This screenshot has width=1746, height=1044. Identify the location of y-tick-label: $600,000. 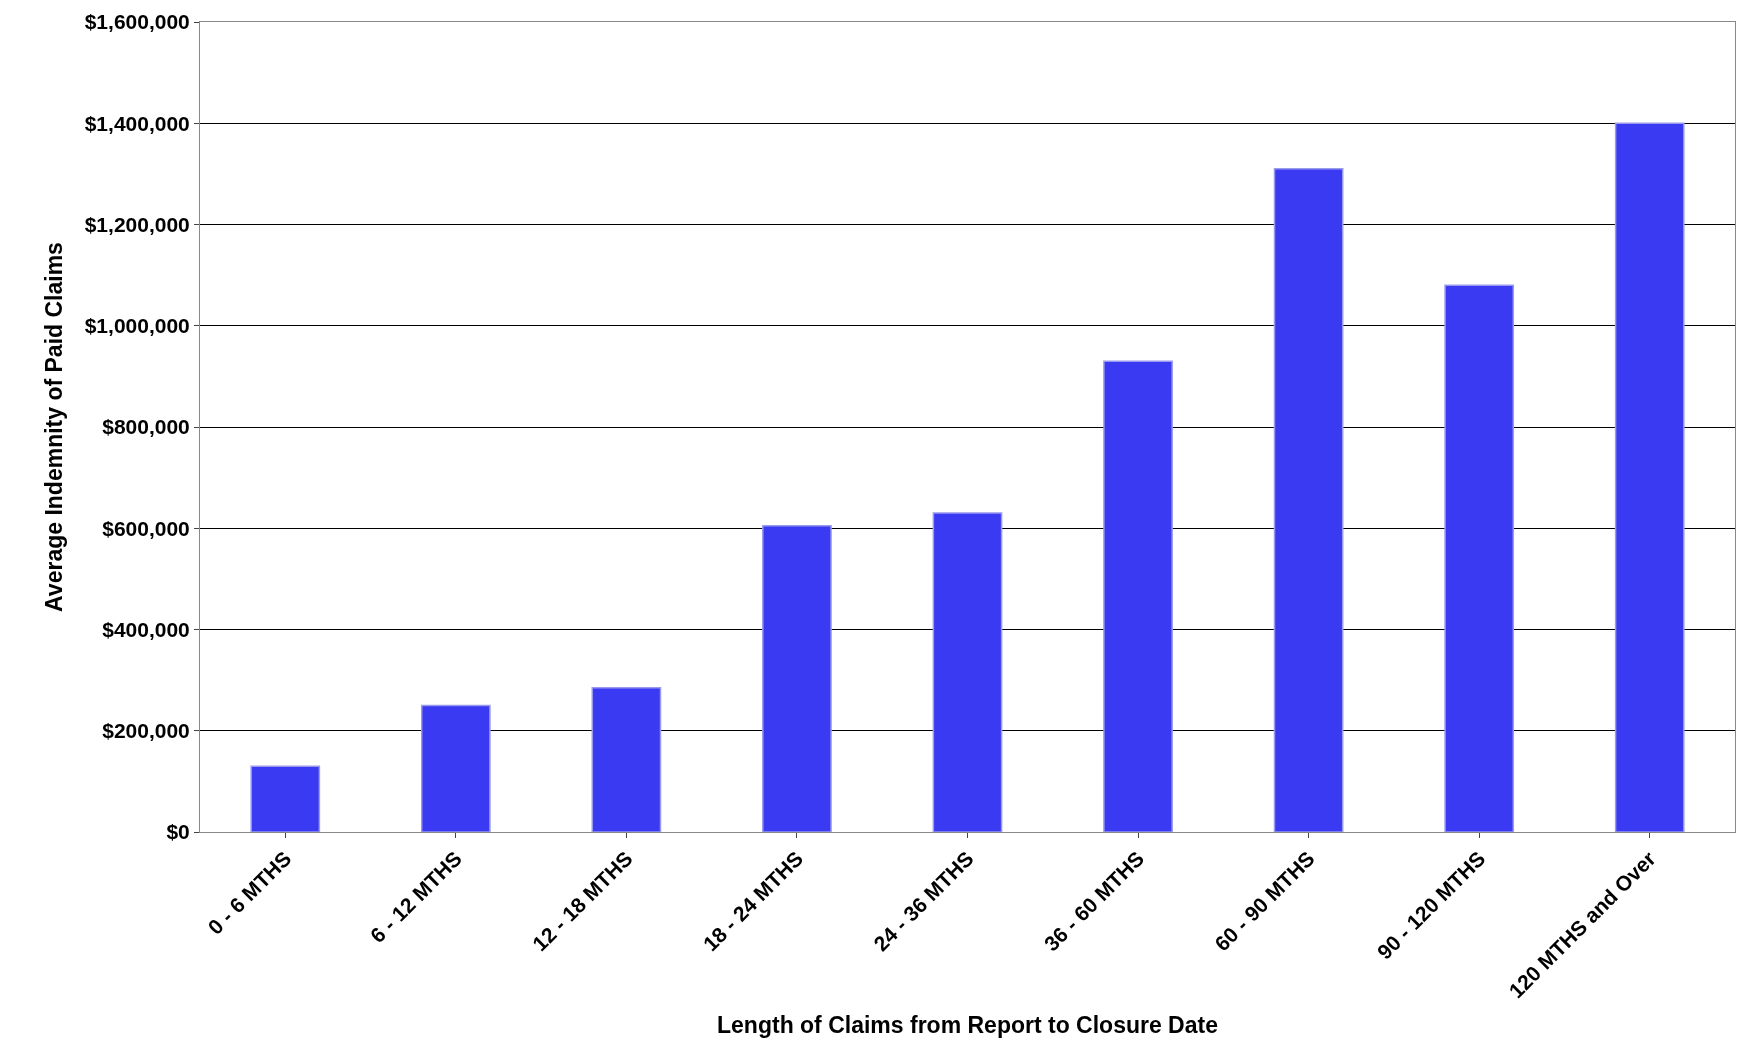
(146, 528).